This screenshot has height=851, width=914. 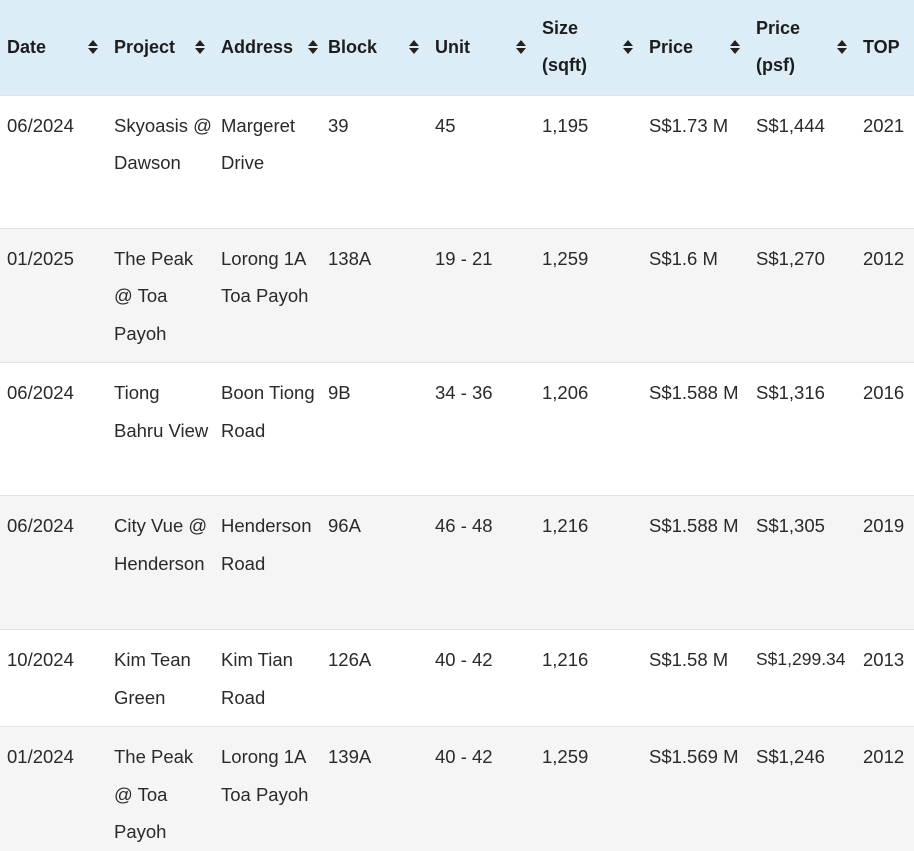 What do you see at coordinates (53, 47) in the screenshot?
I see `col-header-date: Date` at bounding box center [53, 47].